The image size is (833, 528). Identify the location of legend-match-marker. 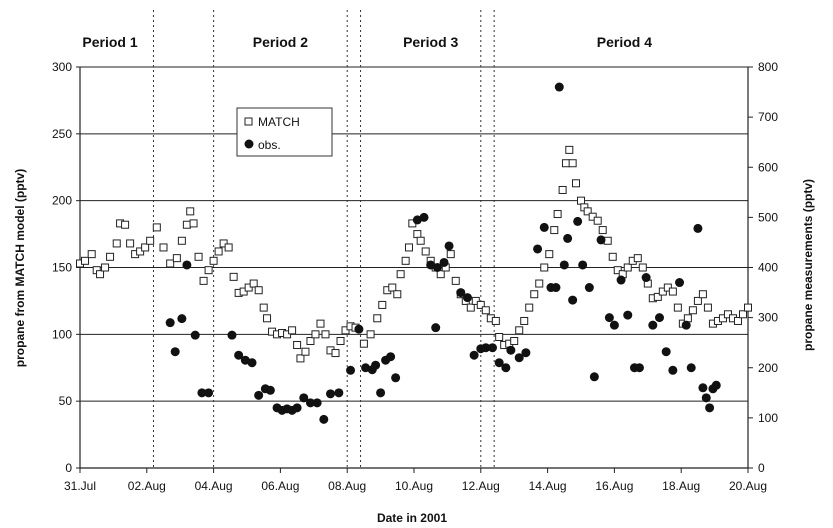
(248, 121).